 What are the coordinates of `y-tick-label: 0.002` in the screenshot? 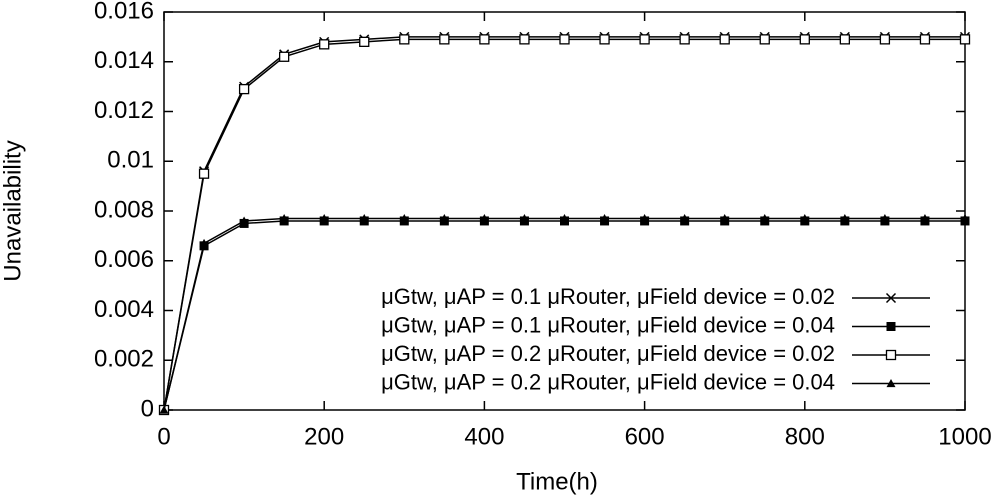 It's located at (124, 359).